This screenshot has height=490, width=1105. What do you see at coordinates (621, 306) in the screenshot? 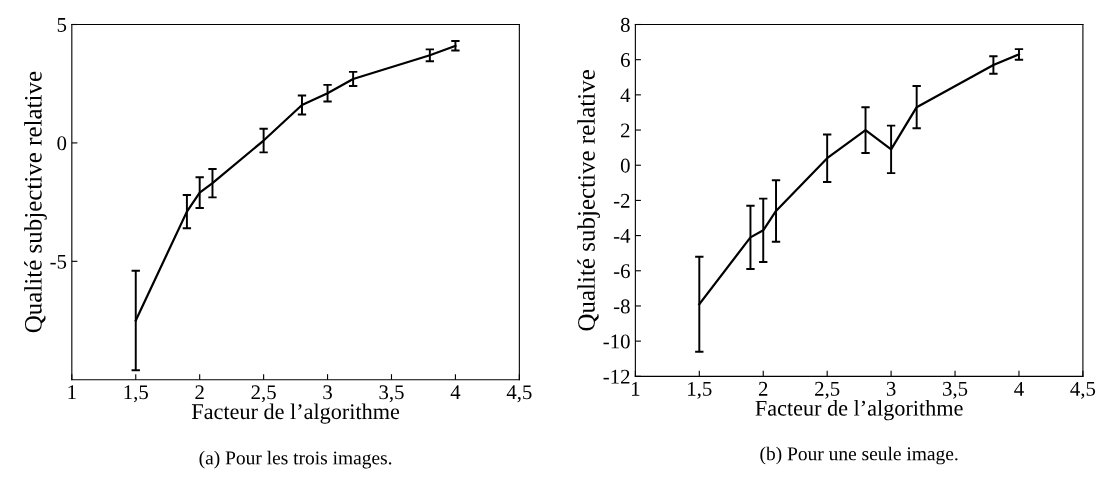
I see `y-tick-label: -8` at bounding box center [621, 306].